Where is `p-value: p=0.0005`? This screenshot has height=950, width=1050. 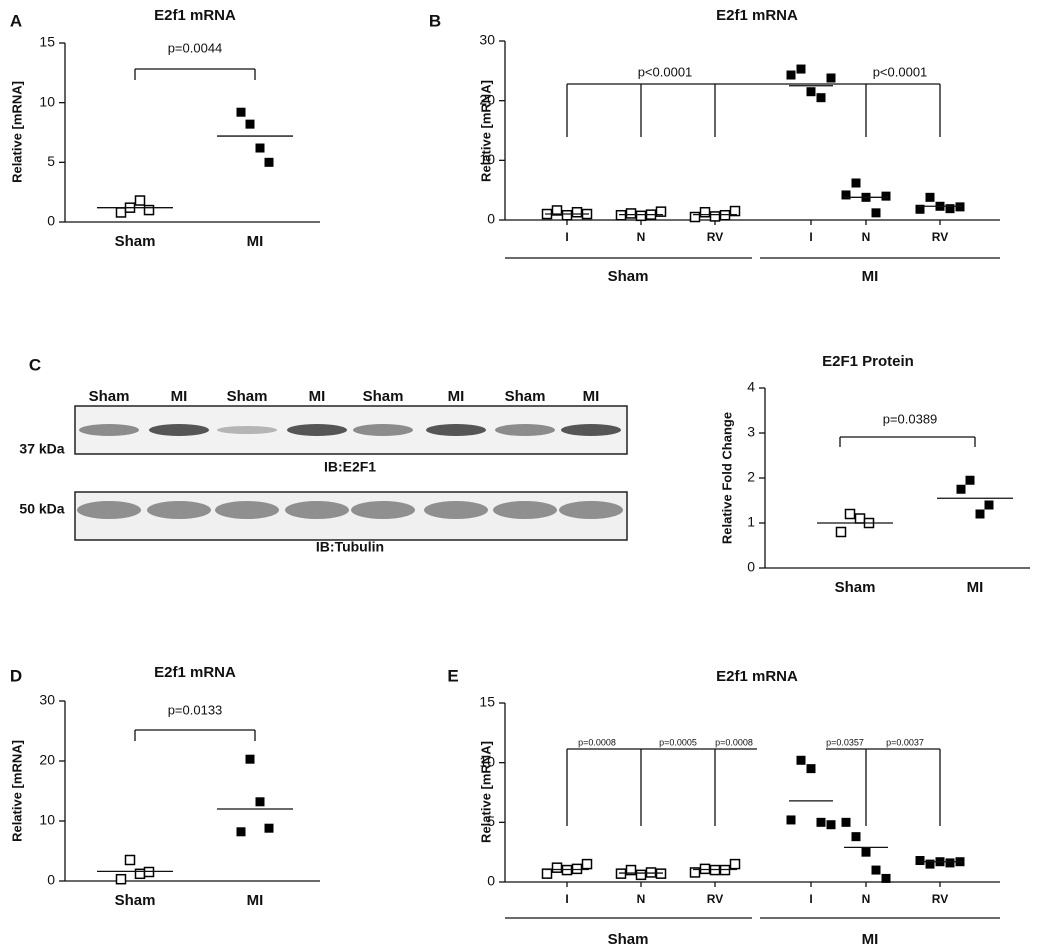 p-value: p=0.0005 is located at coordinates (678, 742).